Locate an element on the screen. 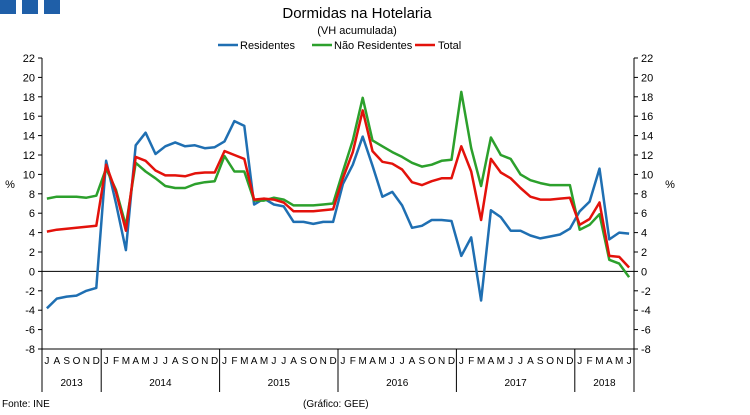 The width and height of the screenshot is (750, 415). y-tick-label-right: 20 is located at coordinates (647, 78).